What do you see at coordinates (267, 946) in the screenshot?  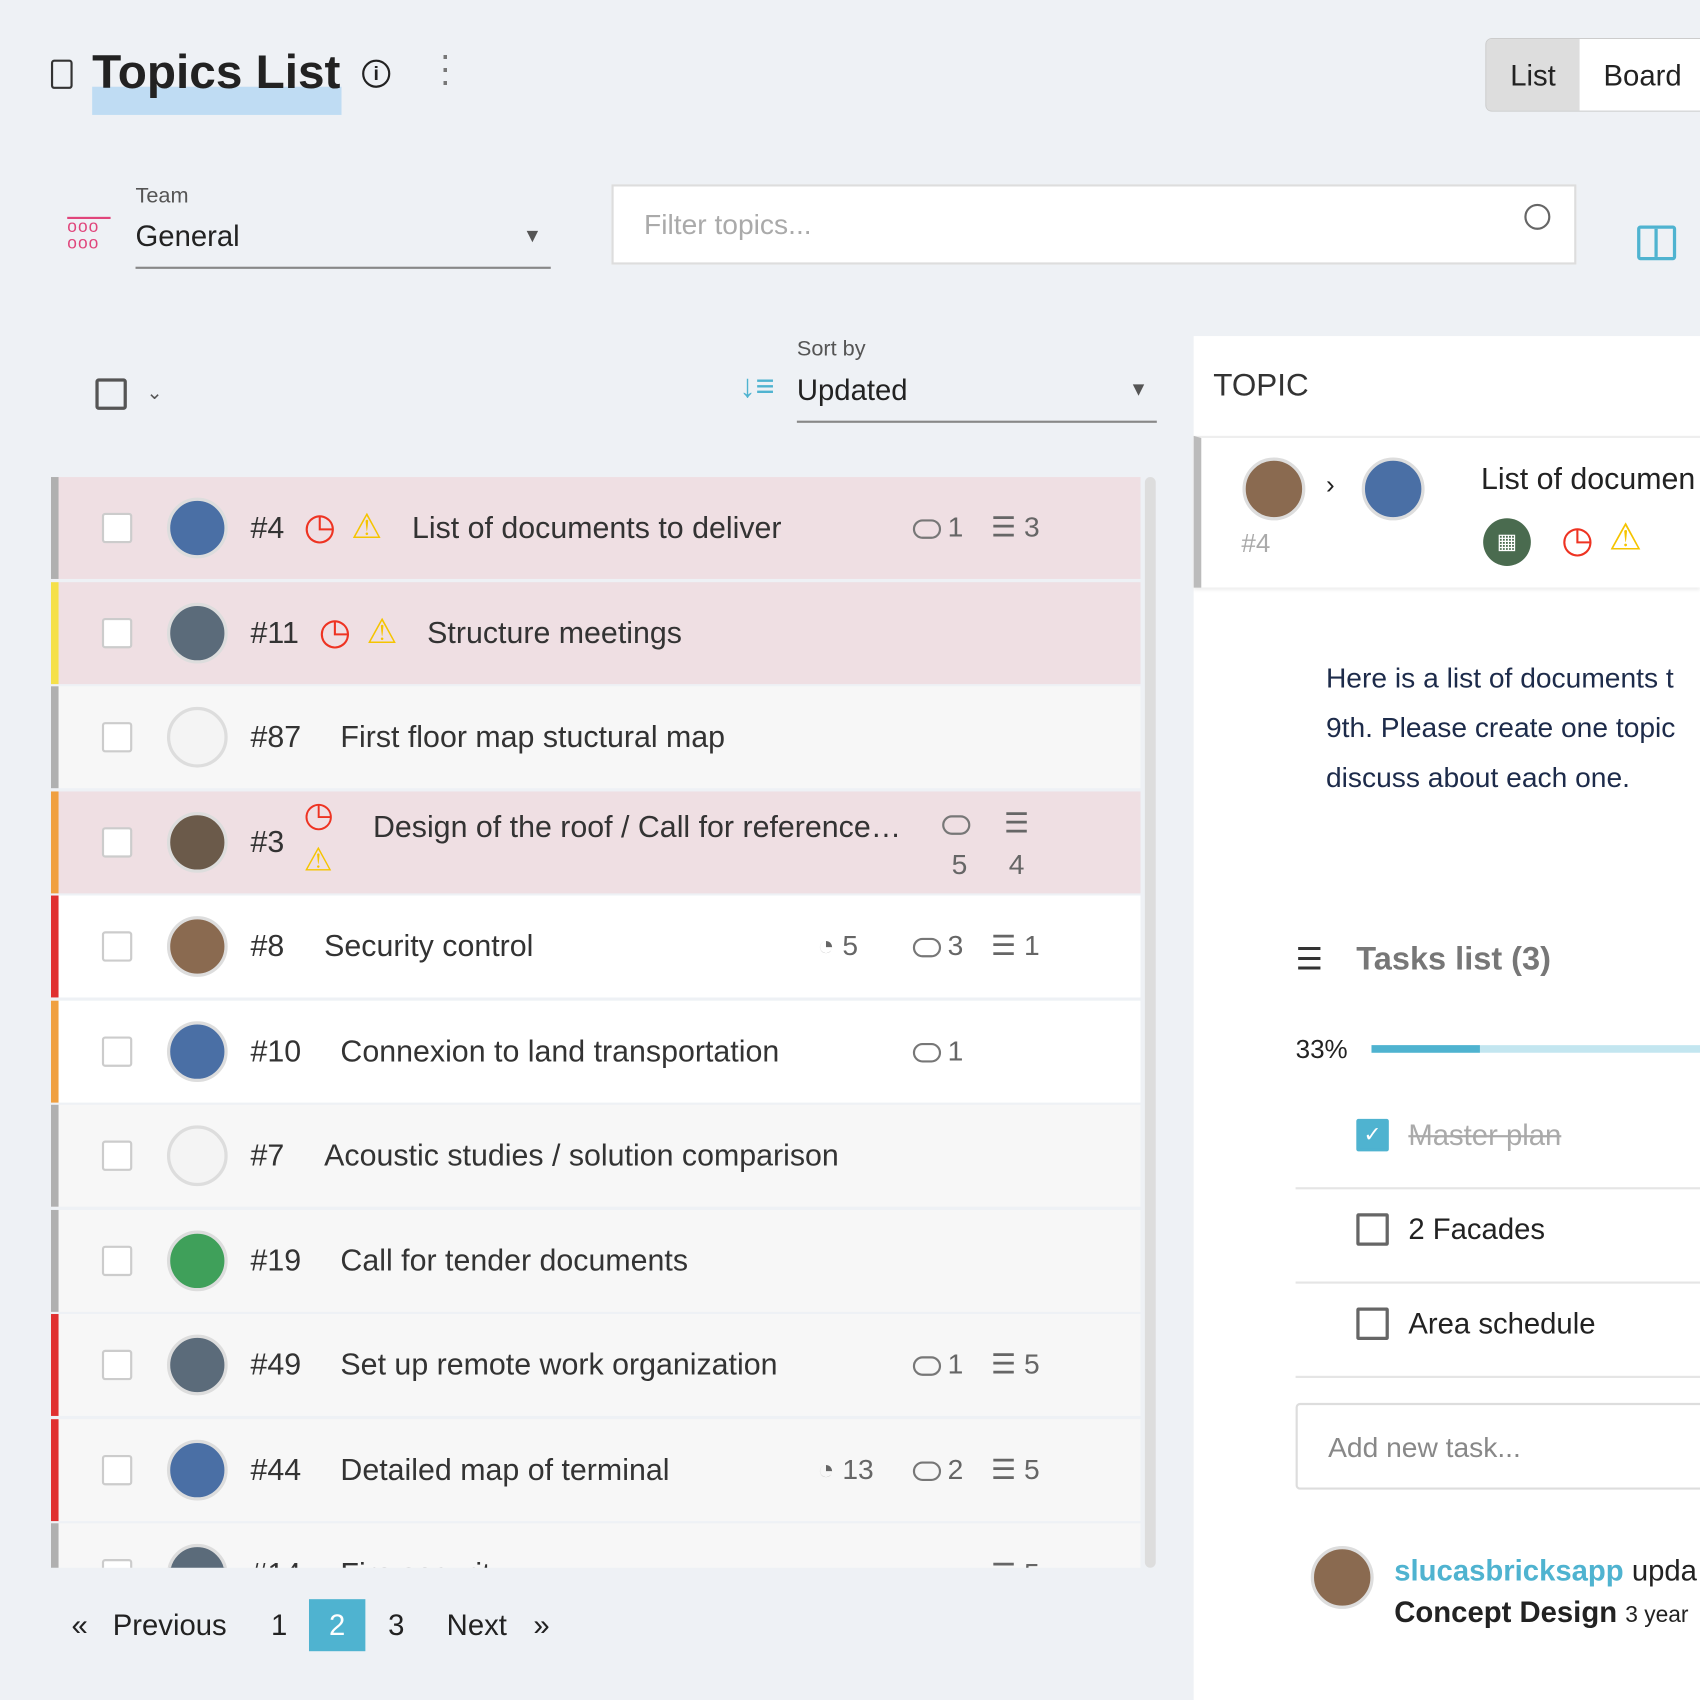 I see `topic-id: #8` at bounding box center [267, 946].